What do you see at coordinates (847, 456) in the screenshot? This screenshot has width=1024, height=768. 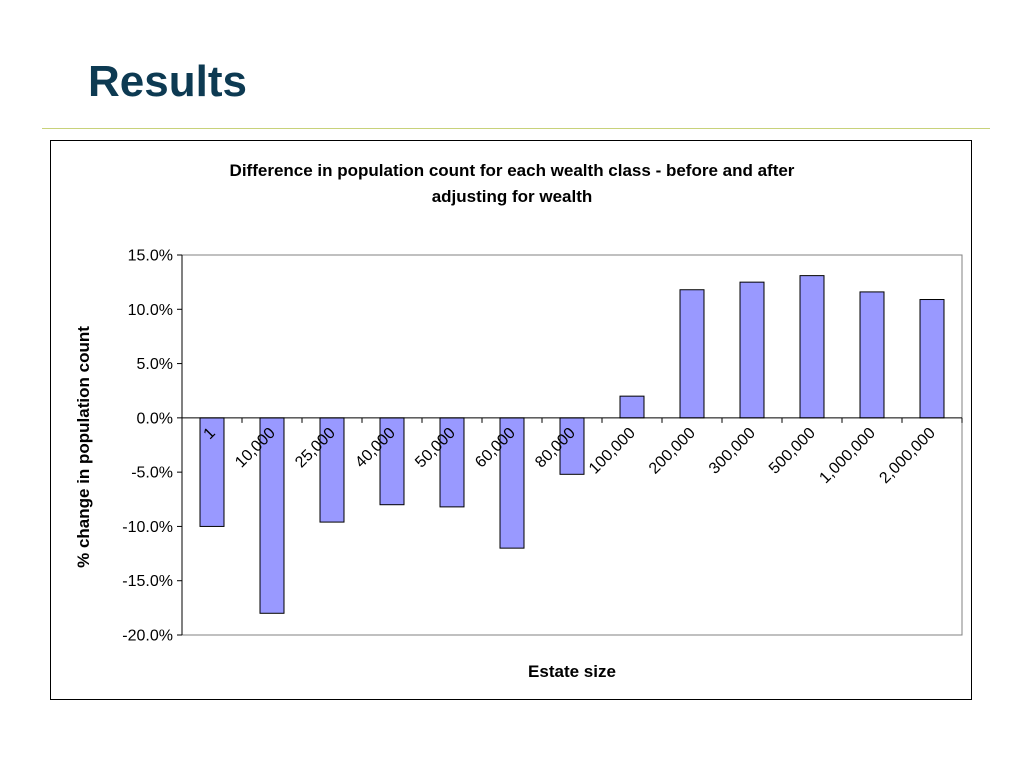 I see `x-tick-label: 1,000,000` at bounding box center [847, 456].